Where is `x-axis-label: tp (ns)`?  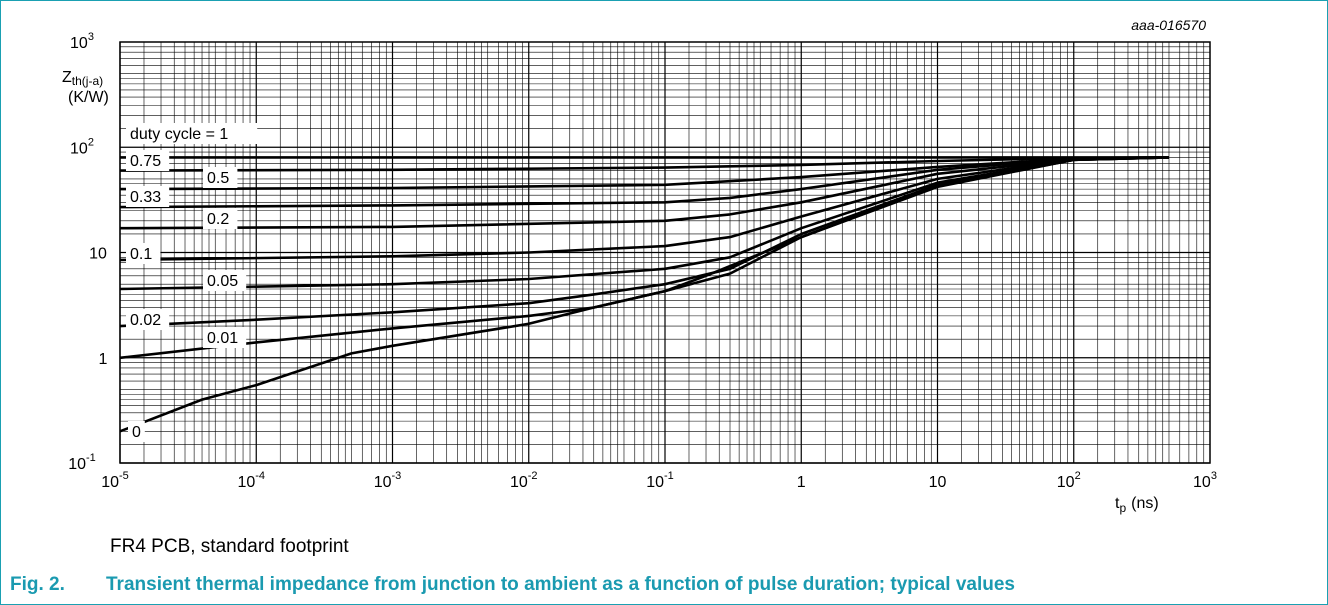
x-axis-label: tp (ns) is located at coordinates (1137, 505).